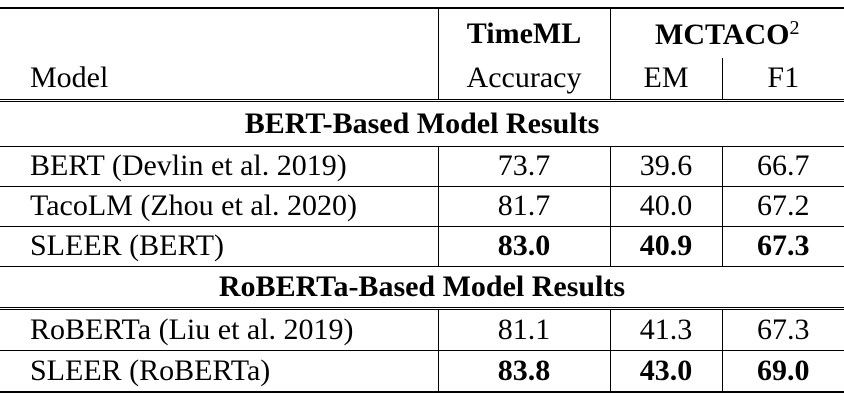  What do you see at coordinates (782, 371) in the screenshot?
I see `score-cell: 69.0` at bounding box center [782, 371].